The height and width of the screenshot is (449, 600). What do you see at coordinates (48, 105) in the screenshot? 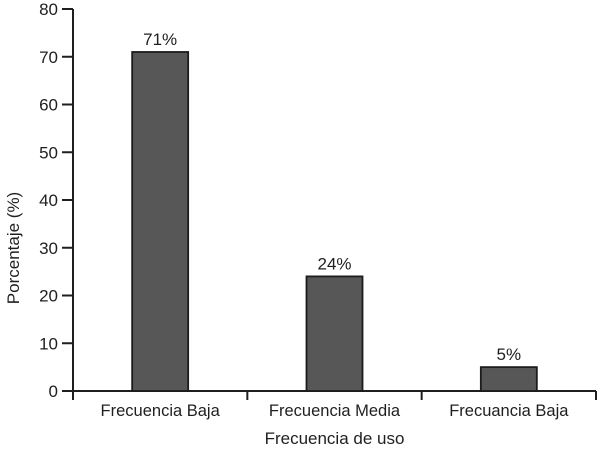
I see `y-tick-label: 60` at bounding box center [48, 105].